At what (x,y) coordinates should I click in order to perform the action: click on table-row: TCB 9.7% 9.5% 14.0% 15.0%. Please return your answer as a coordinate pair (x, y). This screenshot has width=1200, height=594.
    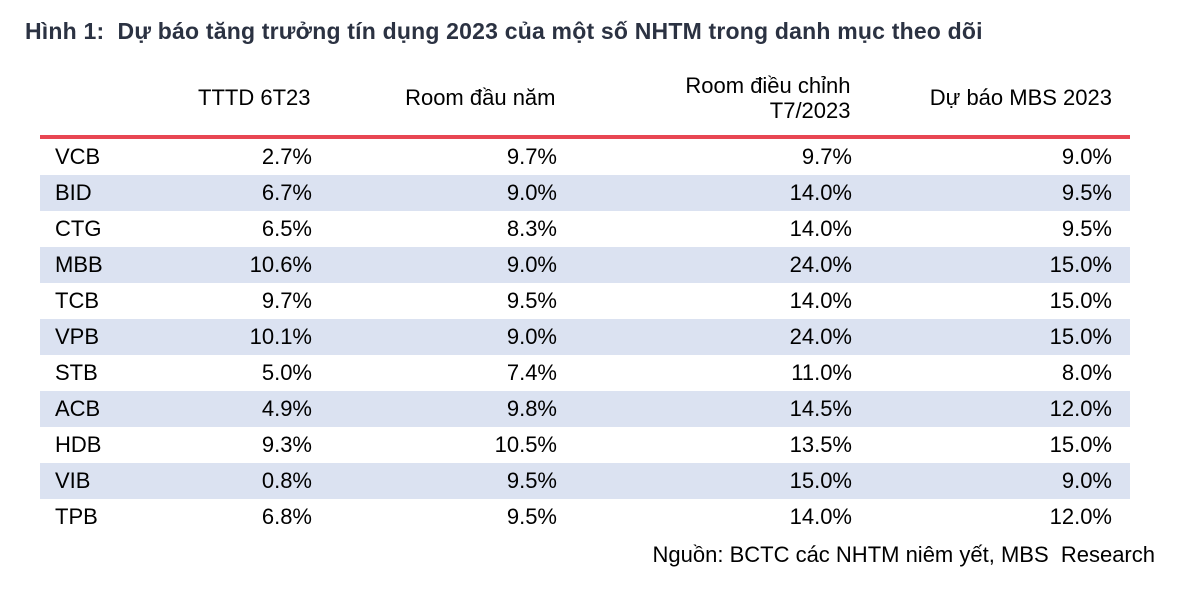
    Looking at the image, I should click on (585, 301).